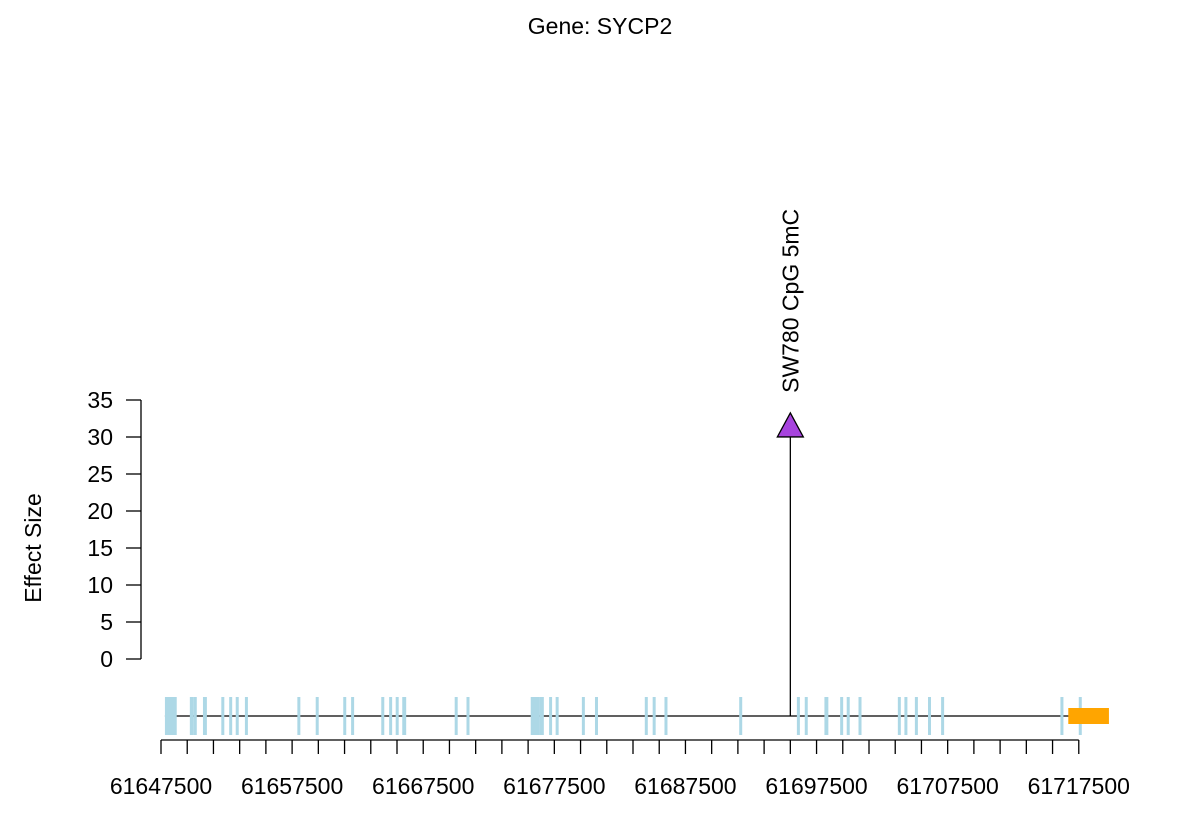 The width and height of the screenshot is (1200, 830). I want to click on y-axis-label: Effect Size, so click(33, 548).